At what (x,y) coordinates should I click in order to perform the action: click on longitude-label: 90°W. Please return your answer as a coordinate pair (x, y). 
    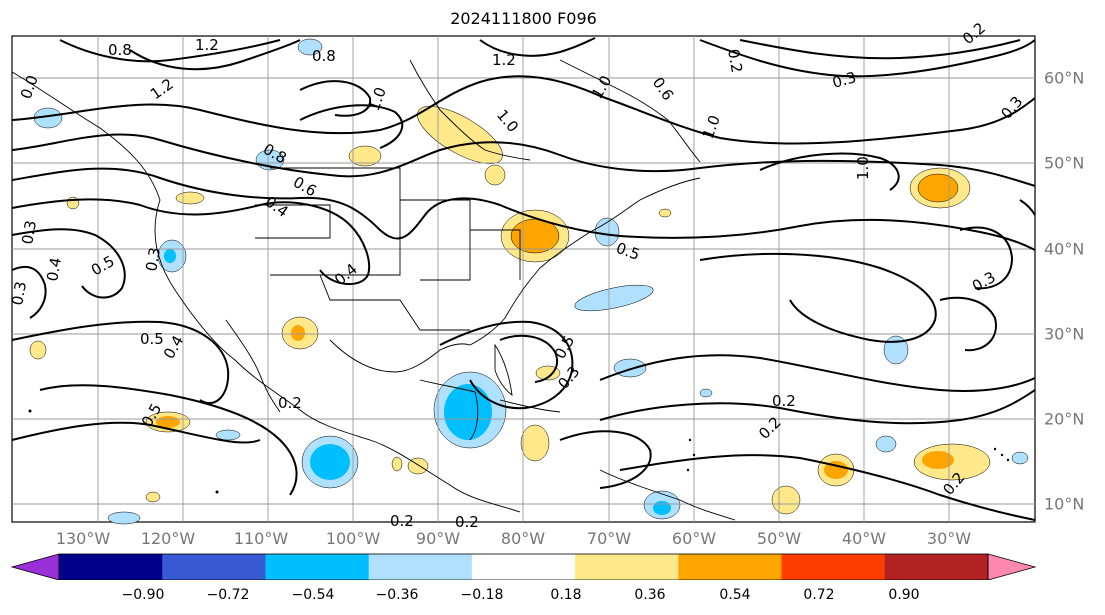
    Looking at the image, I should click on (438, 538).